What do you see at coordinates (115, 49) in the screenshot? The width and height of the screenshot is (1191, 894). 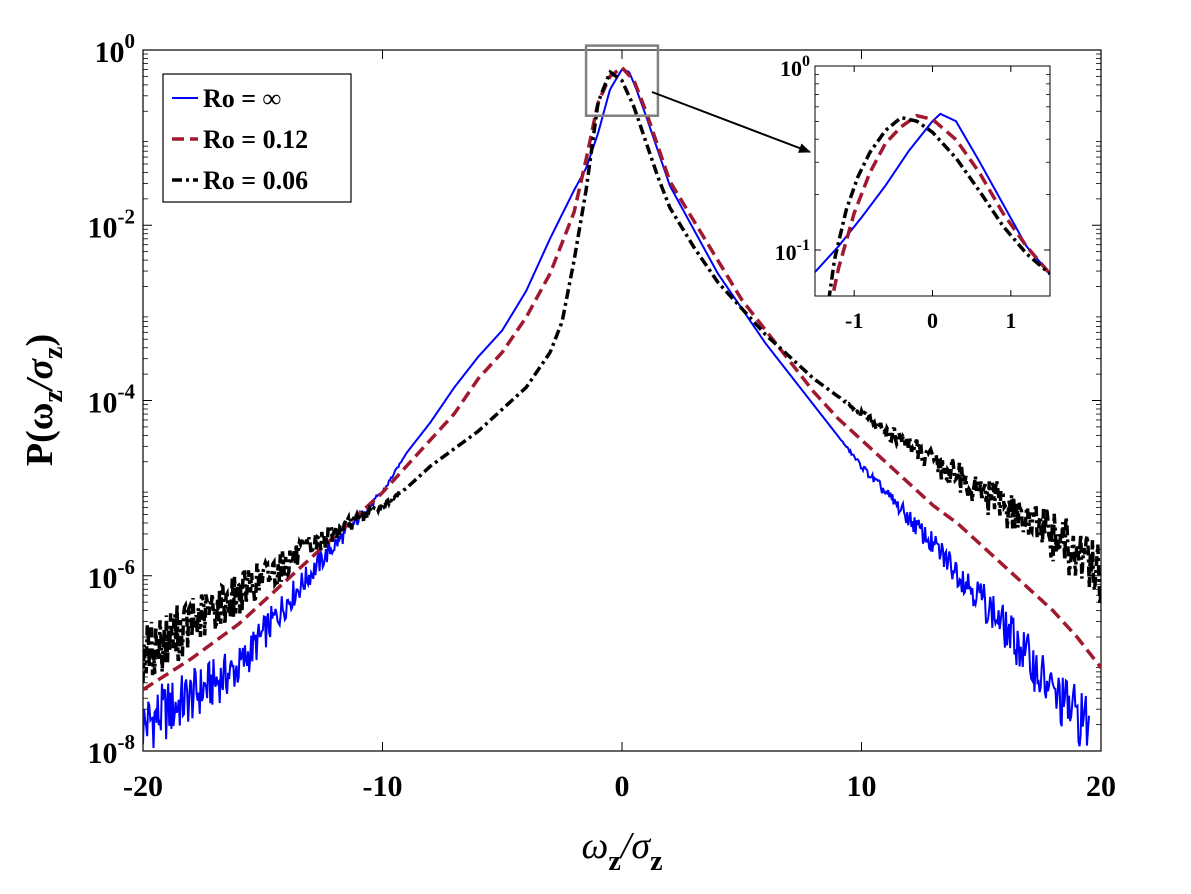 I see `y-tick-label: 10⁰` at bounding box center [115, 49].